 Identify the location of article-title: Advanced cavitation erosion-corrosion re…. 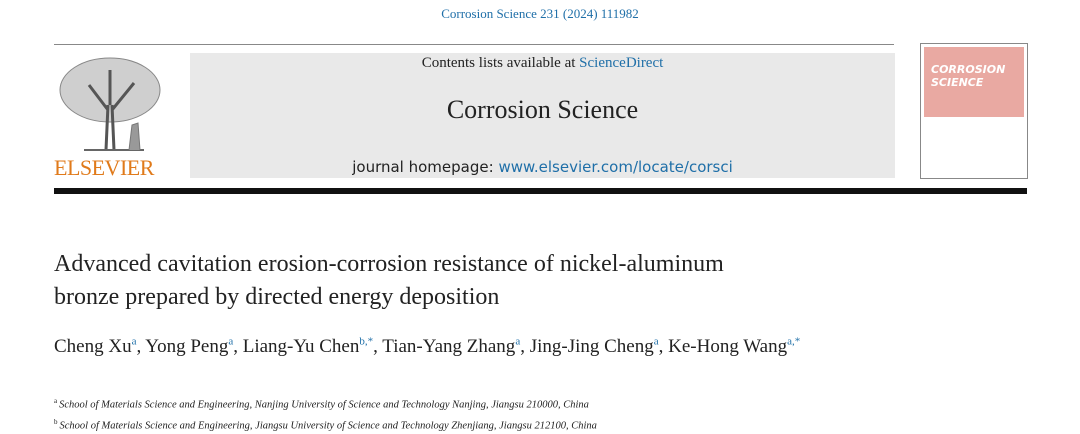
(389, 281).